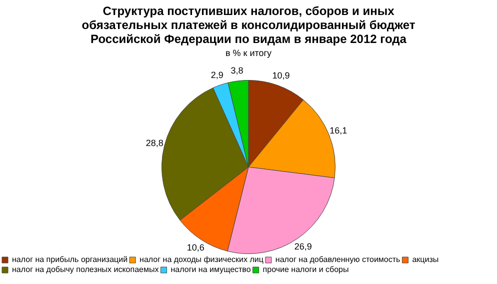 The width and height of the screenshot is (497, 284). I want to click on data-label: 10,6, so click(195, 247).